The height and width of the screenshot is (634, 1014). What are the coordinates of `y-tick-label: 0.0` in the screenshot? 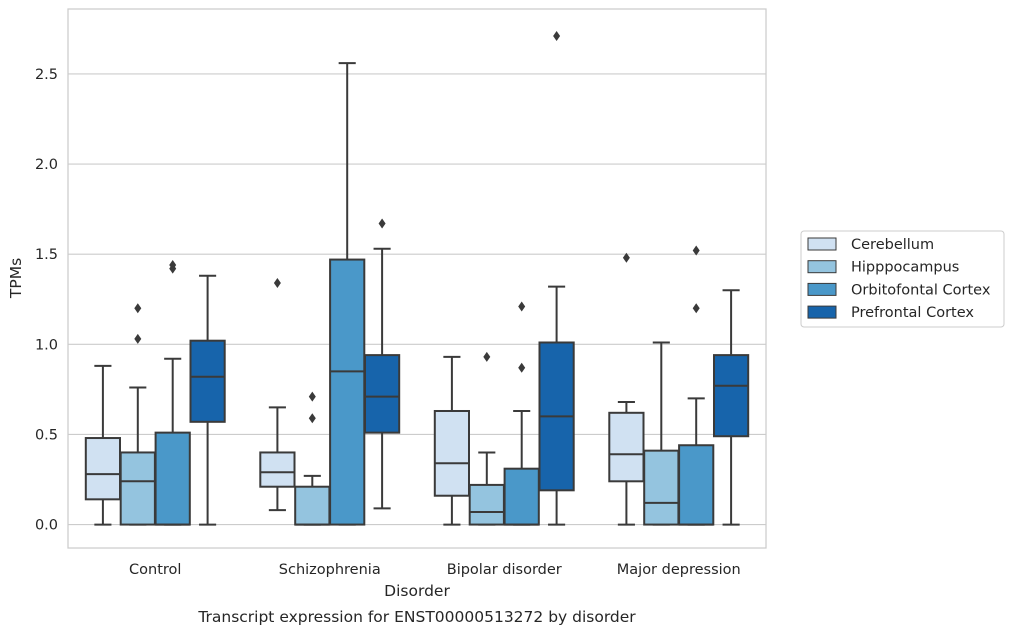 It's located at (46, 526).